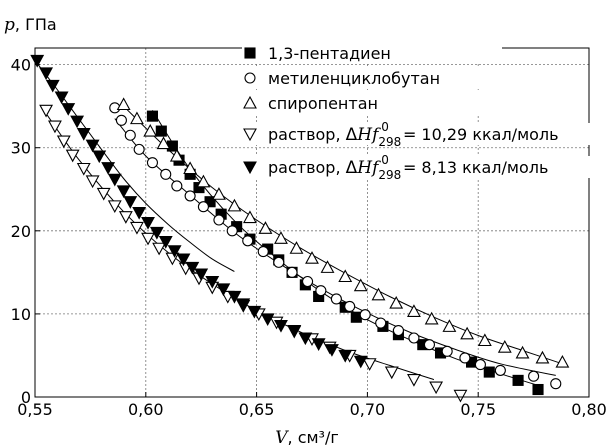  What do you see at coordinates (368, 409) in the screenshot?
I see `x-tick-label: 0,70` at bounding box center [368, 409].